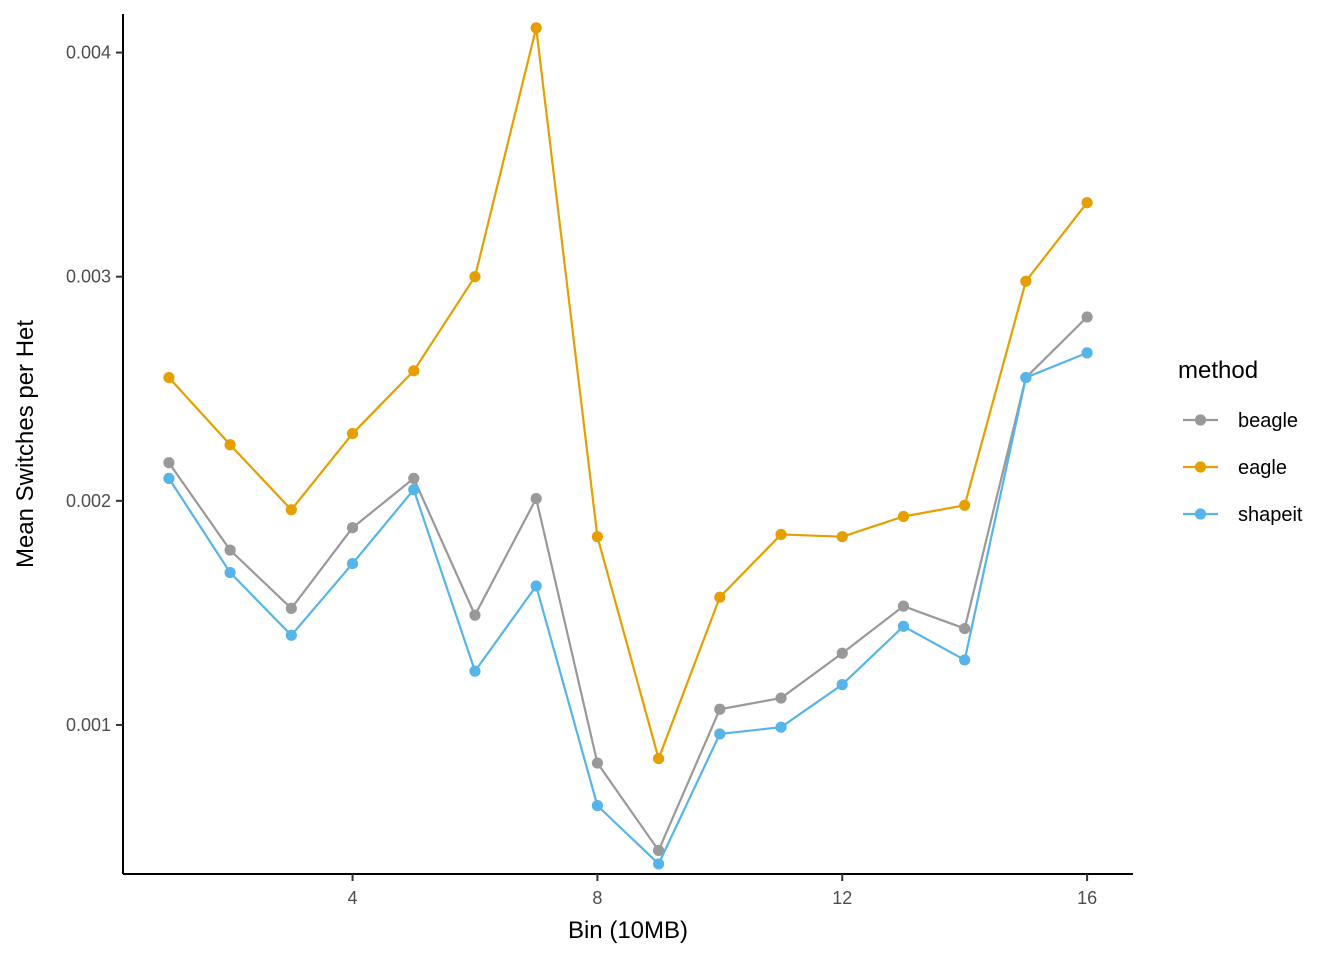  What do you see at coordinates (1235, 468) in the screenshot?
I see `legend-item-eagle: eagle` at bounding box center [1235, 468].